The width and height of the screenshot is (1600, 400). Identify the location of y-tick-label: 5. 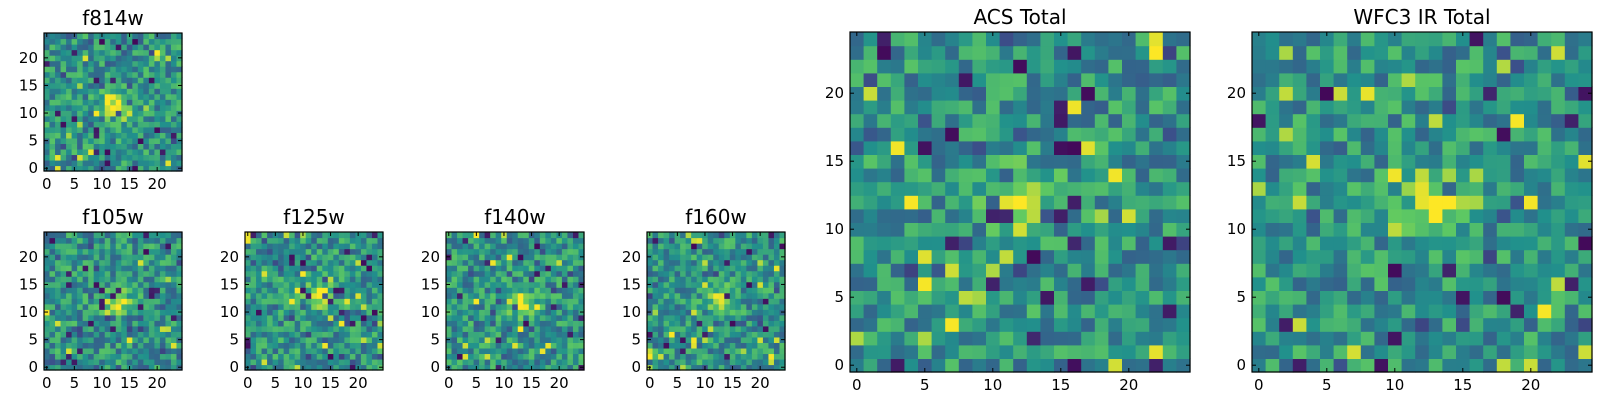
(636, 340).